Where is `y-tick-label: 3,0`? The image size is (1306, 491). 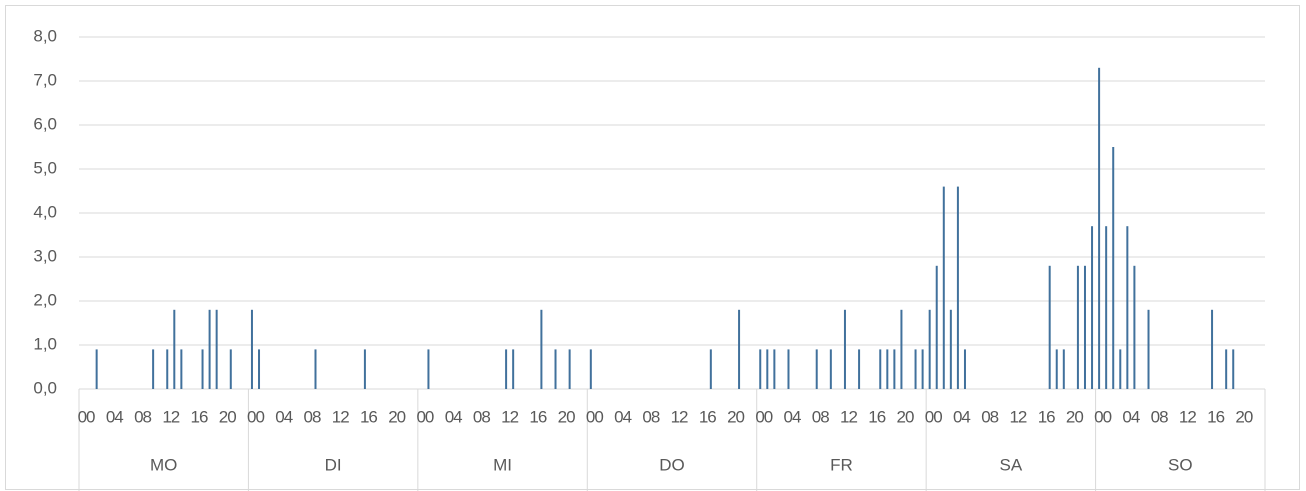 y-tick-label: 3,0 is located at coordinates (45, 255).